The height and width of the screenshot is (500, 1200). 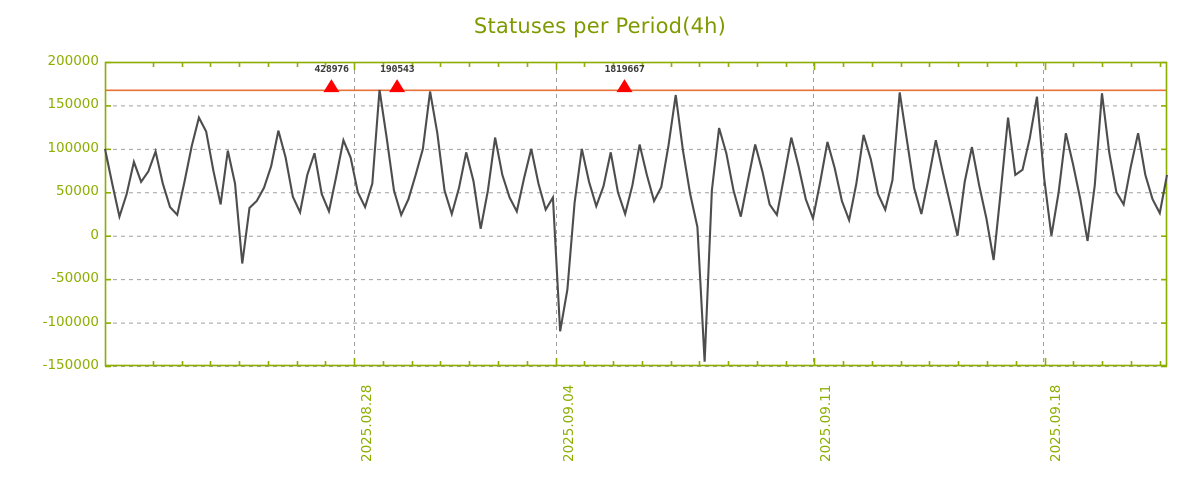 What do you see at coordinates (70, 365) in the screenshot?
I see `y-axis-tick-label: -150000` at bounding box center [70, 365].